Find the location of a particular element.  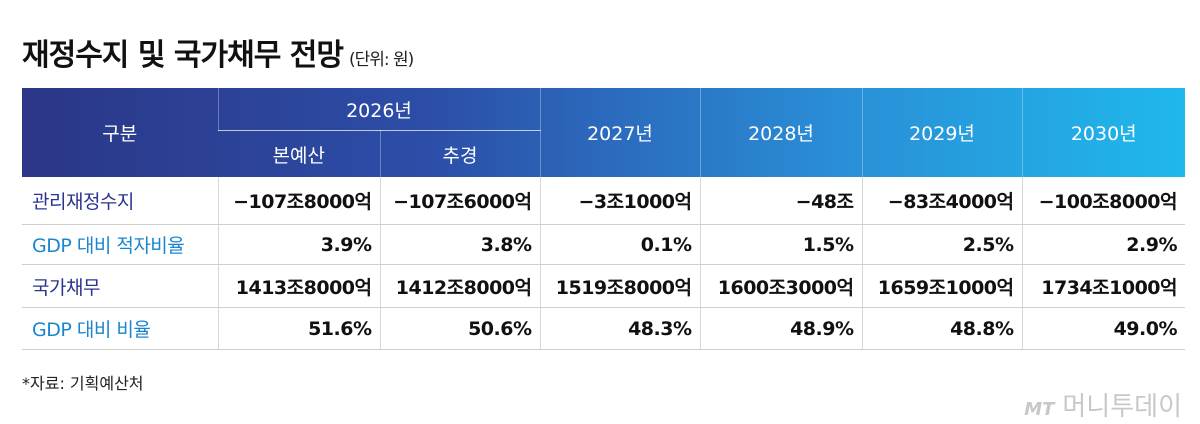

cell: 48.9% is located at coordinates (780, 328).